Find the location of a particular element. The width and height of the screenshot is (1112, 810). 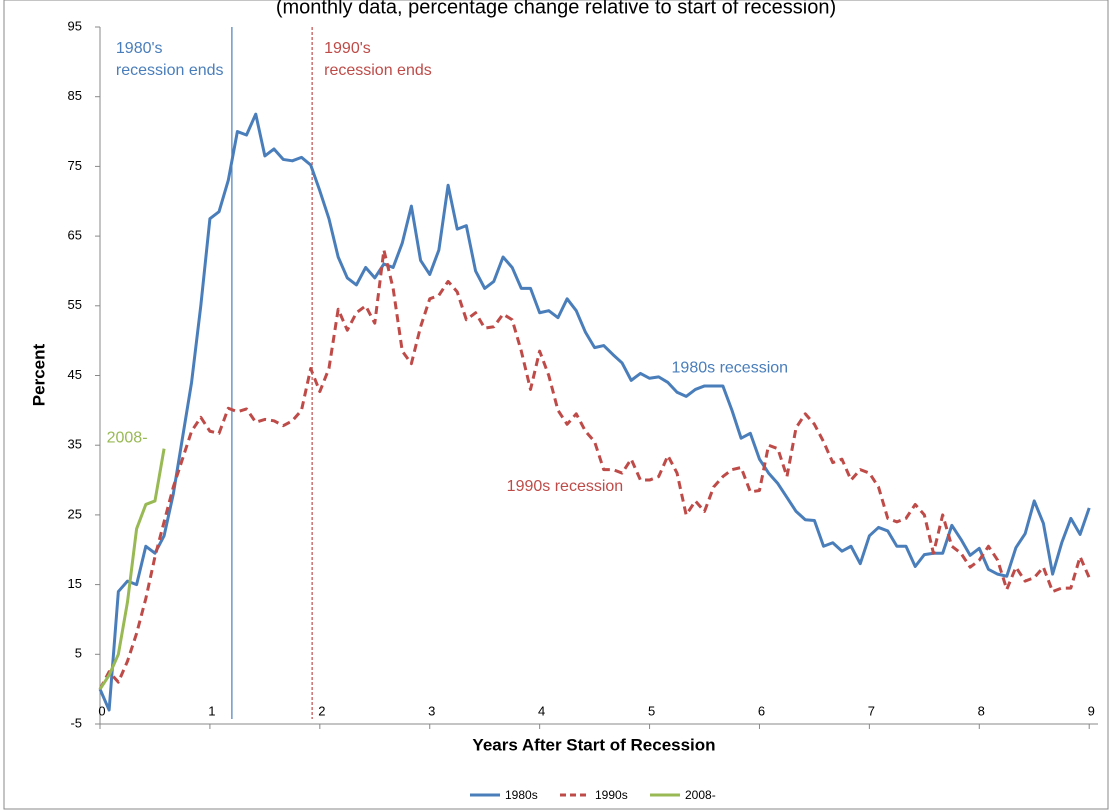

y-tick-label: 65 is located at coordinates (75, 235).